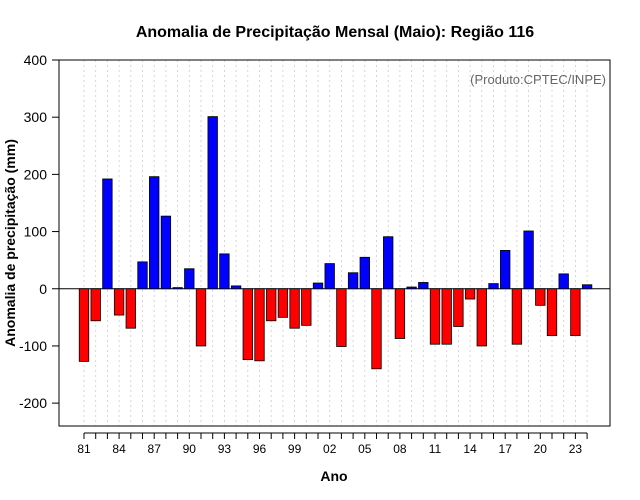  Describe the element at coordinates (84, 449) in the screenshot. I see `x-tick-label: 81` at that location.